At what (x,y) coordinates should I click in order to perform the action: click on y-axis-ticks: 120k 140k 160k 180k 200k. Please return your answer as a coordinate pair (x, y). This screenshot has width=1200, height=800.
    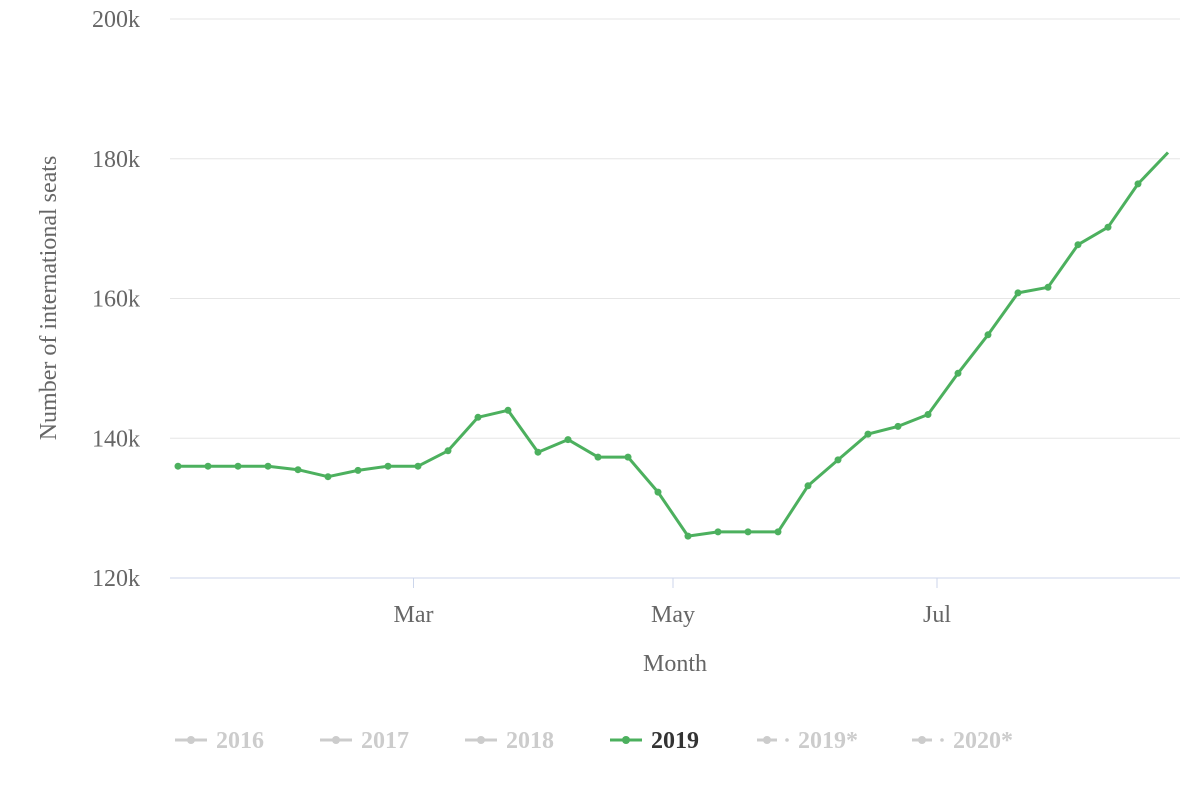
    Looking at the image, I should click on (116, 299).